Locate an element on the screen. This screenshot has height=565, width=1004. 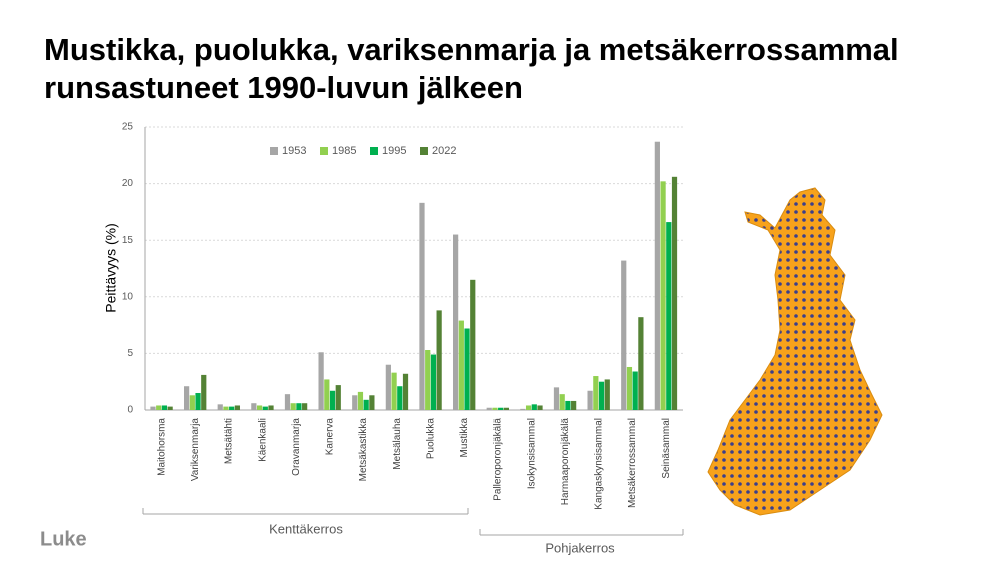
y-tick-label: 25 is located at coordinates (128, 127).